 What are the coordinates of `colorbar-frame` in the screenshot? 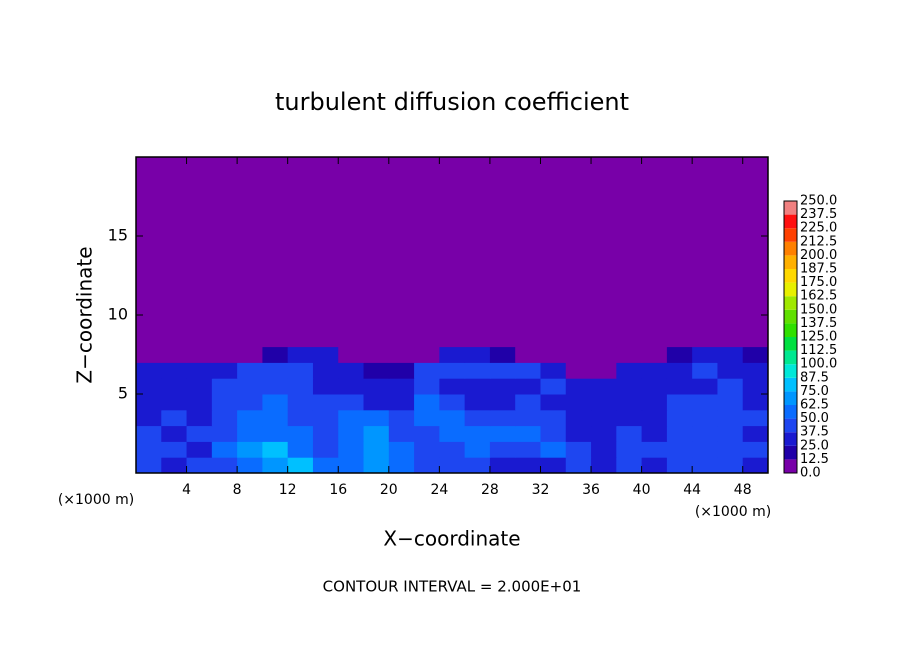 It's located at (790, 337).